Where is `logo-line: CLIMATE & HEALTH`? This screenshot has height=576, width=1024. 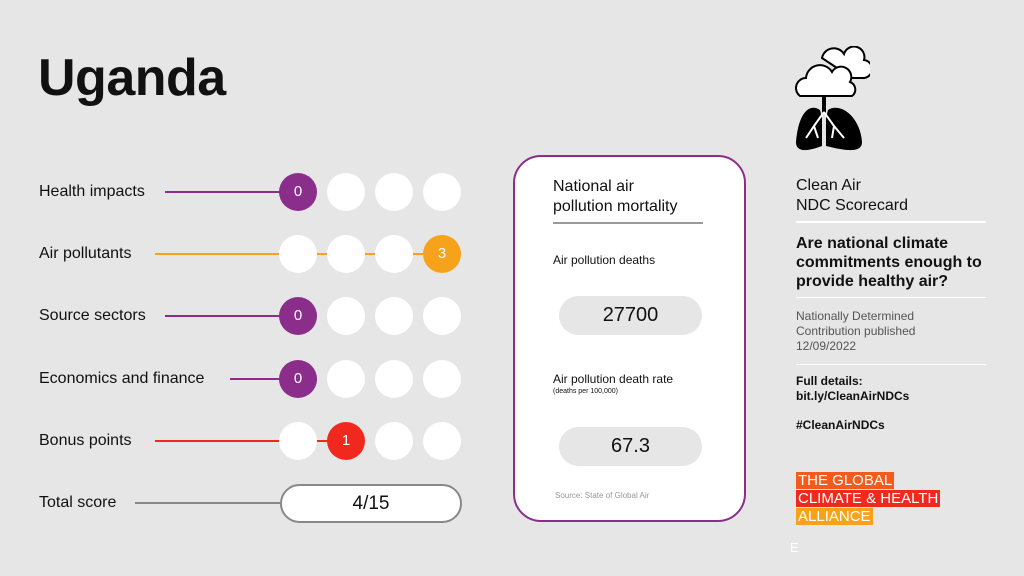 logo-line: CLIMATE & HEALTH is located at coordinates (868, 498).